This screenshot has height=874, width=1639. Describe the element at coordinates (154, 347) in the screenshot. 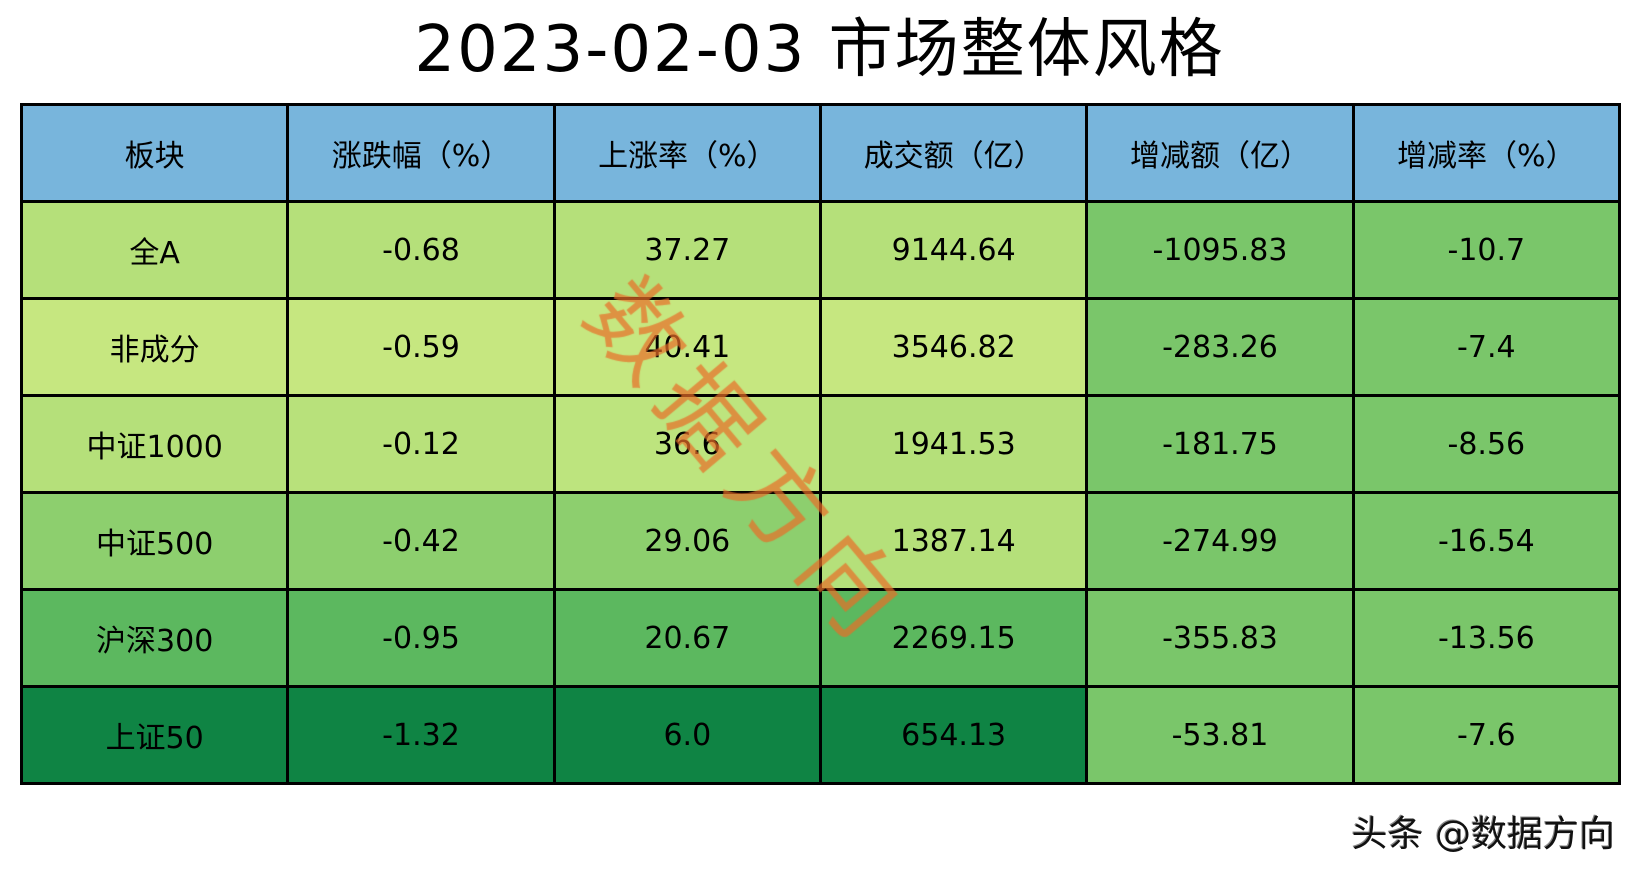

I see `cell-sector: 非成分` at that location.